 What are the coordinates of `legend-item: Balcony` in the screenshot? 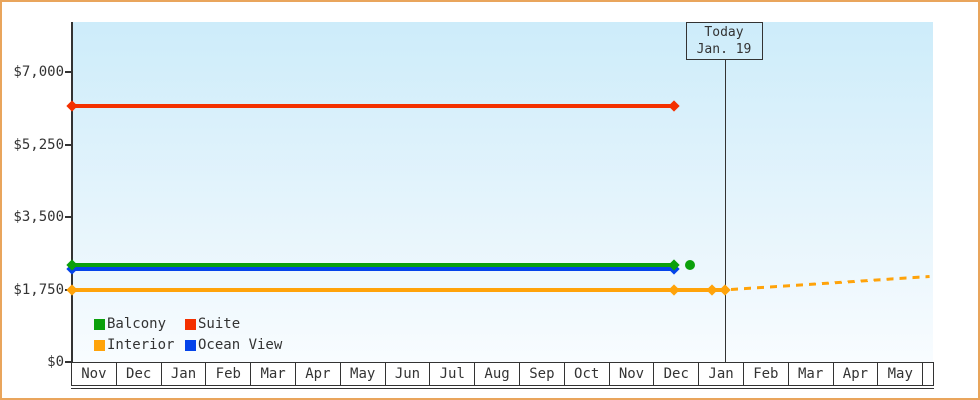 It's located at (139, 324).